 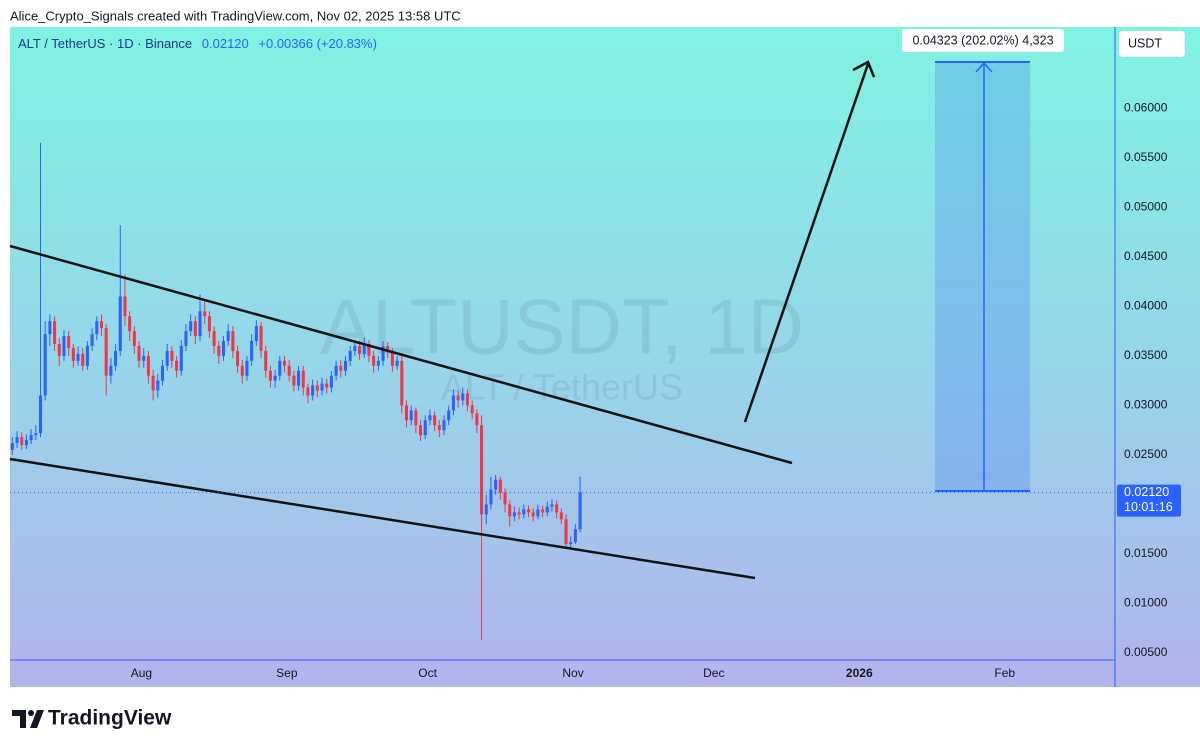 I want to click on x-tick-label: Dec, so click(x=713, y=673).